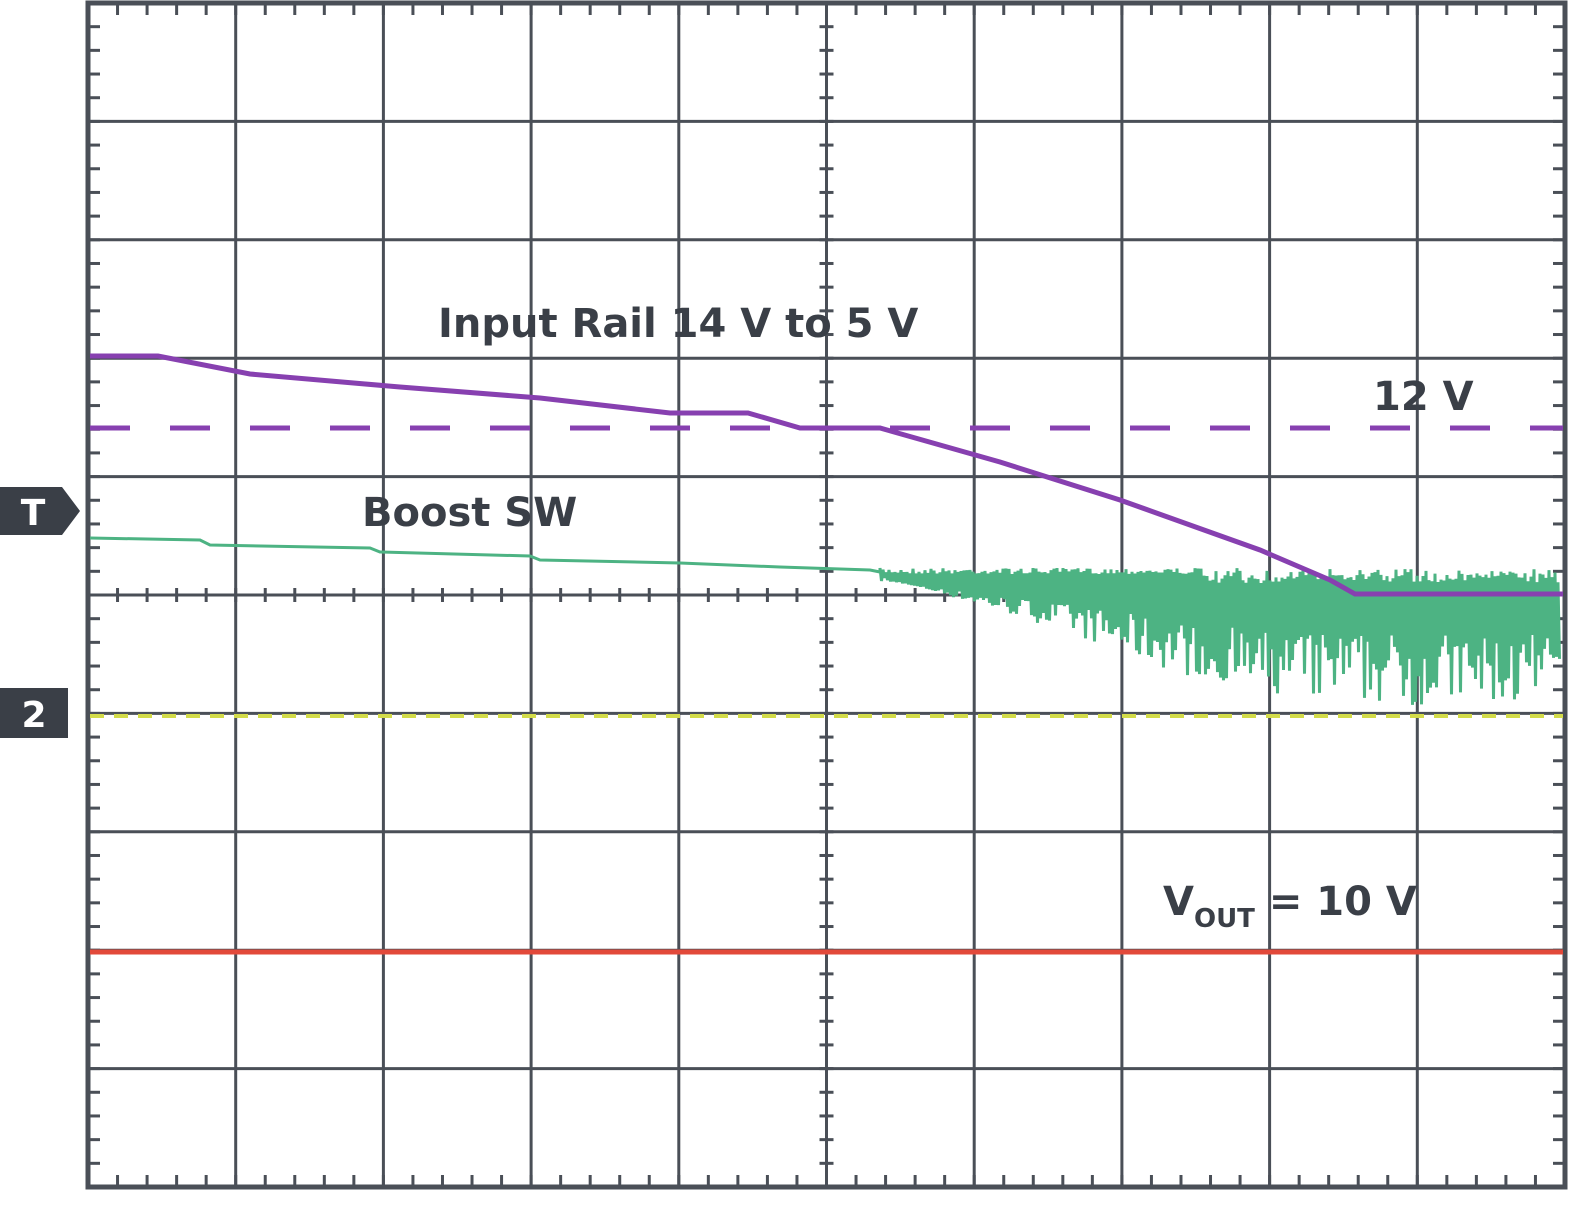  I want to click on trigger-text: T, so click(33, 513).